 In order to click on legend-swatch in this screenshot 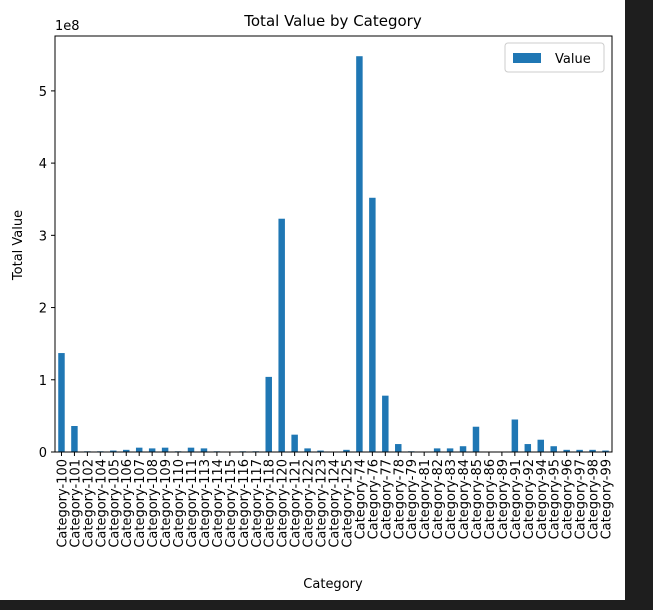, I will do `click(527, 58)`.